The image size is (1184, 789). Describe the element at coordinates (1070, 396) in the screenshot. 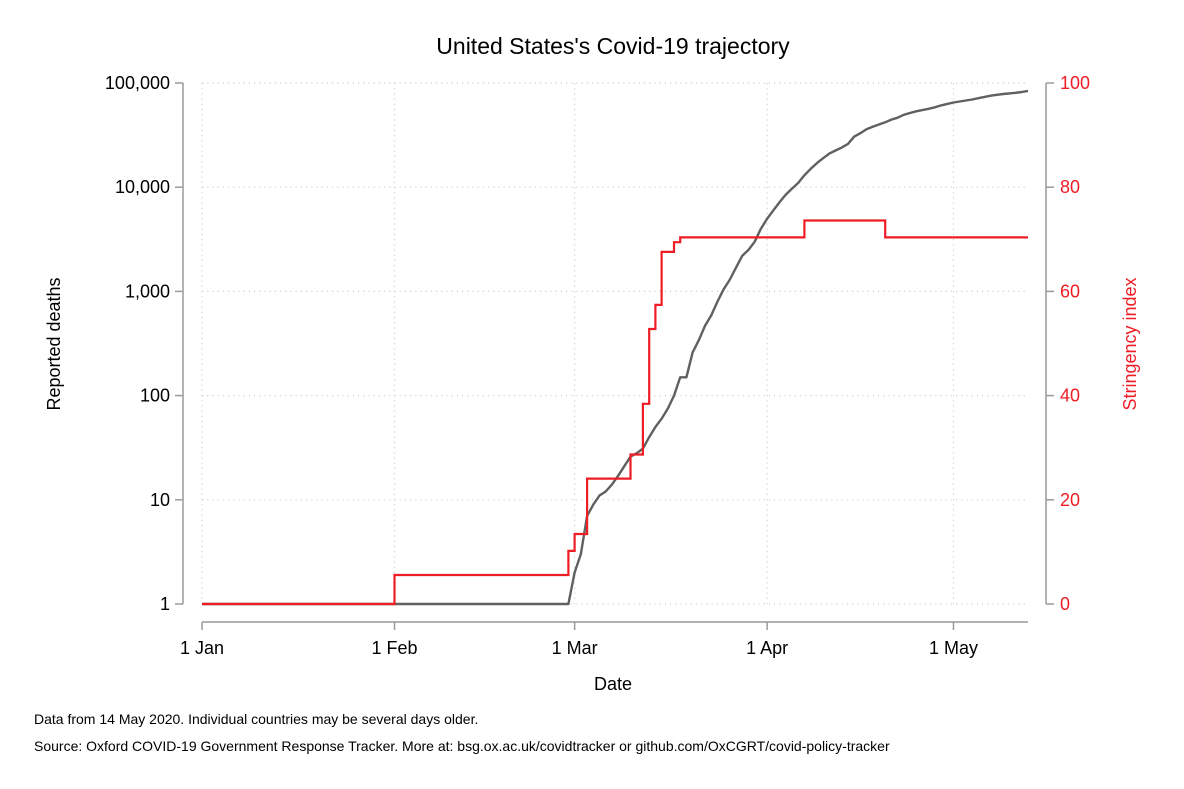

I see `y-right-tick-label: 40` at that location.